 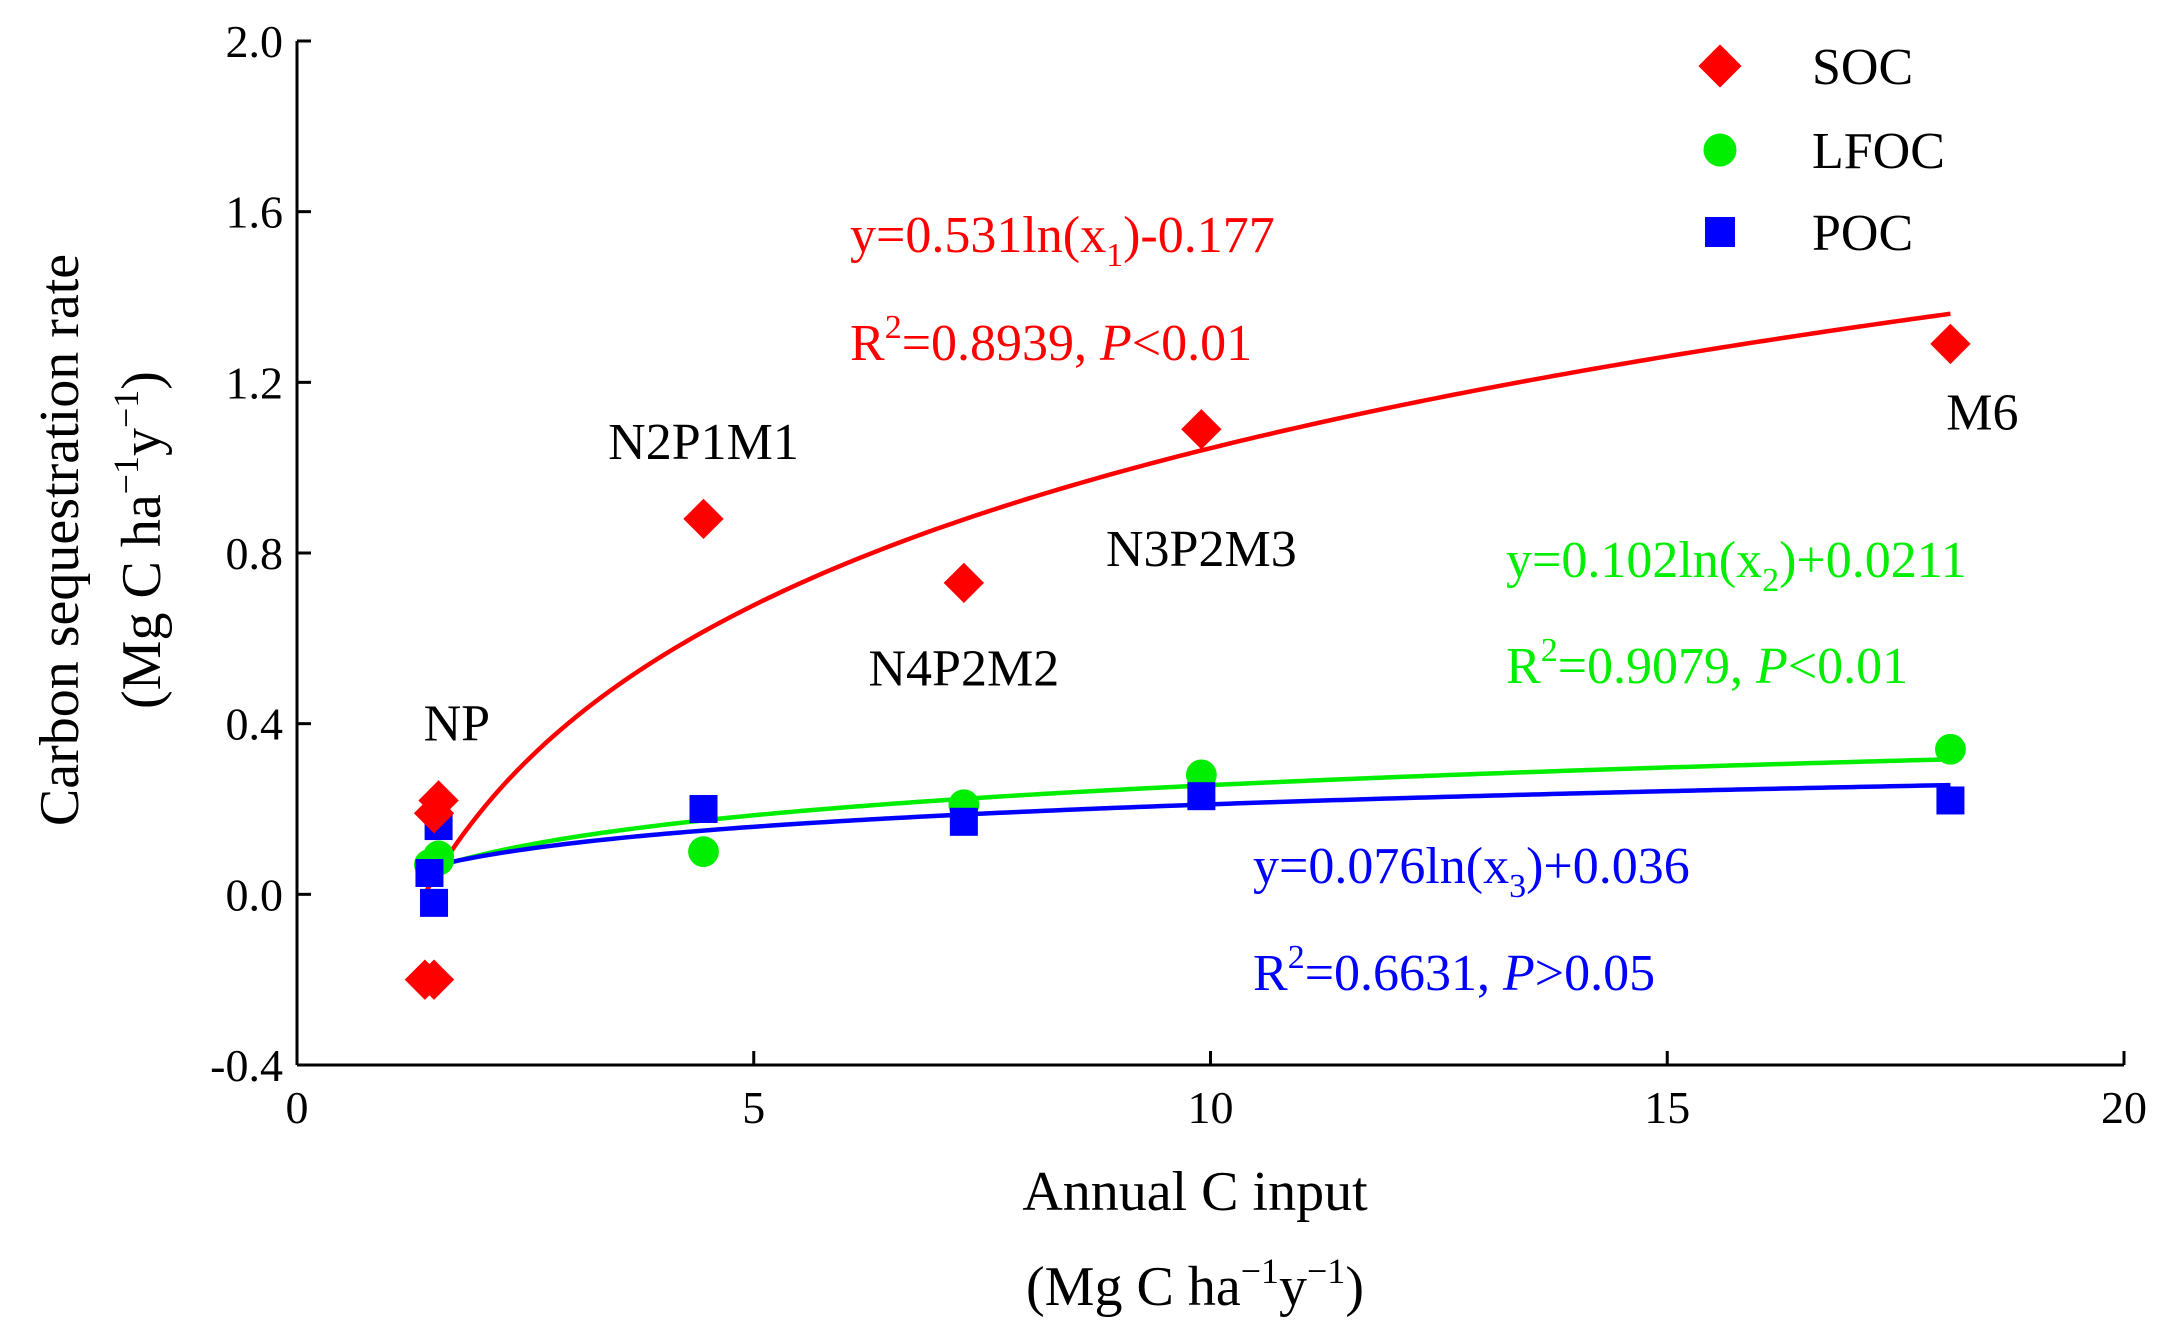 I want to click on x-tick-label: 10, so click(x=1211, y=1107).